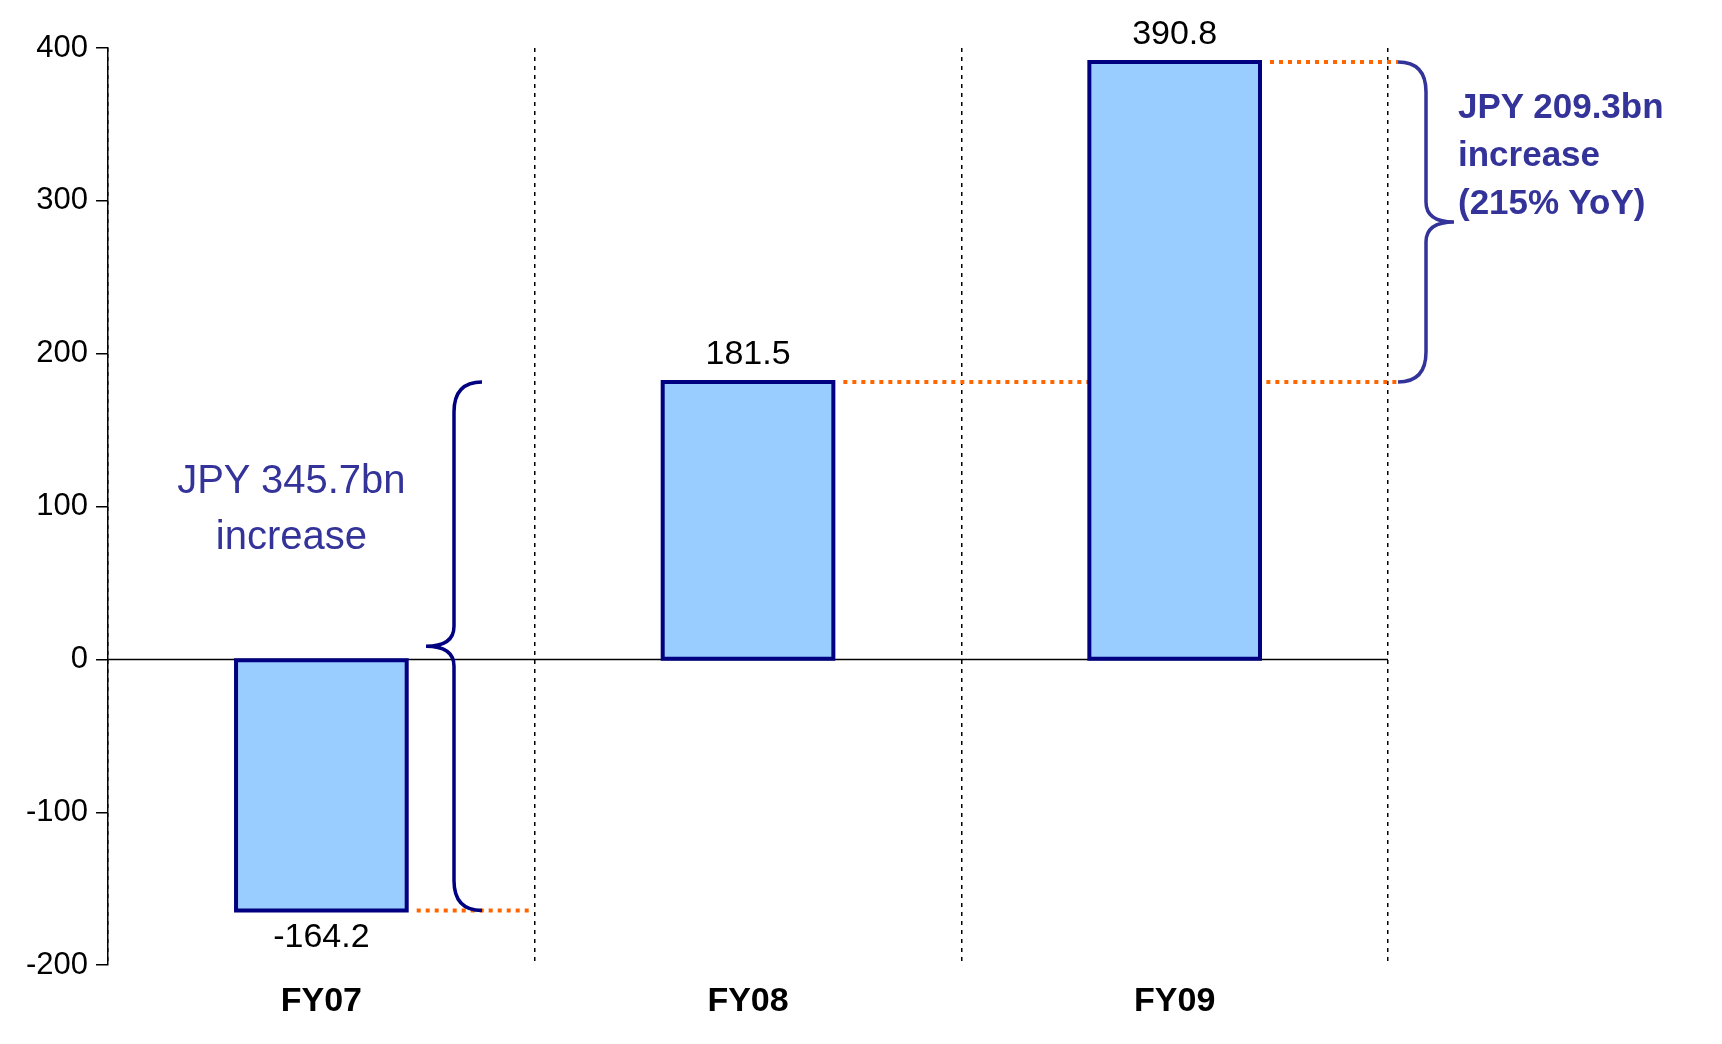 Image resolution: width=1722 pixels, height=1044 pixels. Describe the element at coordinates (748, 998) in the screenshot. I see `x-tick-label: FY08` at that location.